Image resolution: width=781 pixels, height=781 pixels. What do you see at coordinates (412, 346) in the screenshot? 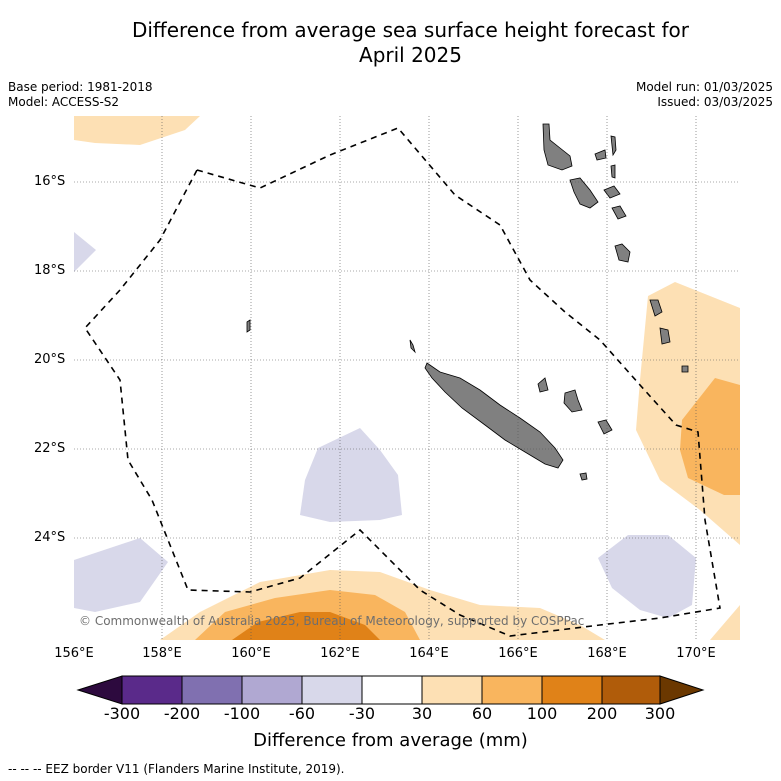
I see `belep-islands` at bounding box center [412, 346].